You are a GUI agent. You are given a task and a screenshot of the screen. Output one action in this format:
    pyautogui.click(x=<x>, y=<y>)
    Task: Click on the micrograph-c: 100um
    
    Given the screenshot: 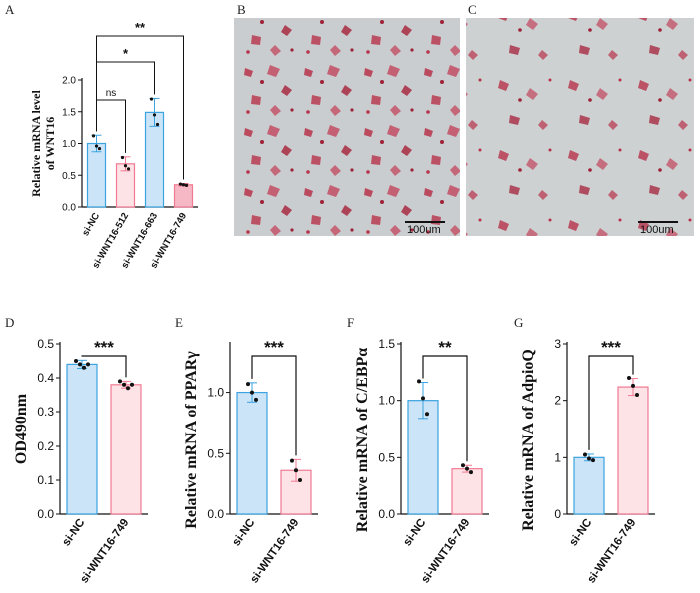 What is the action you would take?
    pyautogui.click(x=580, y=127)
    